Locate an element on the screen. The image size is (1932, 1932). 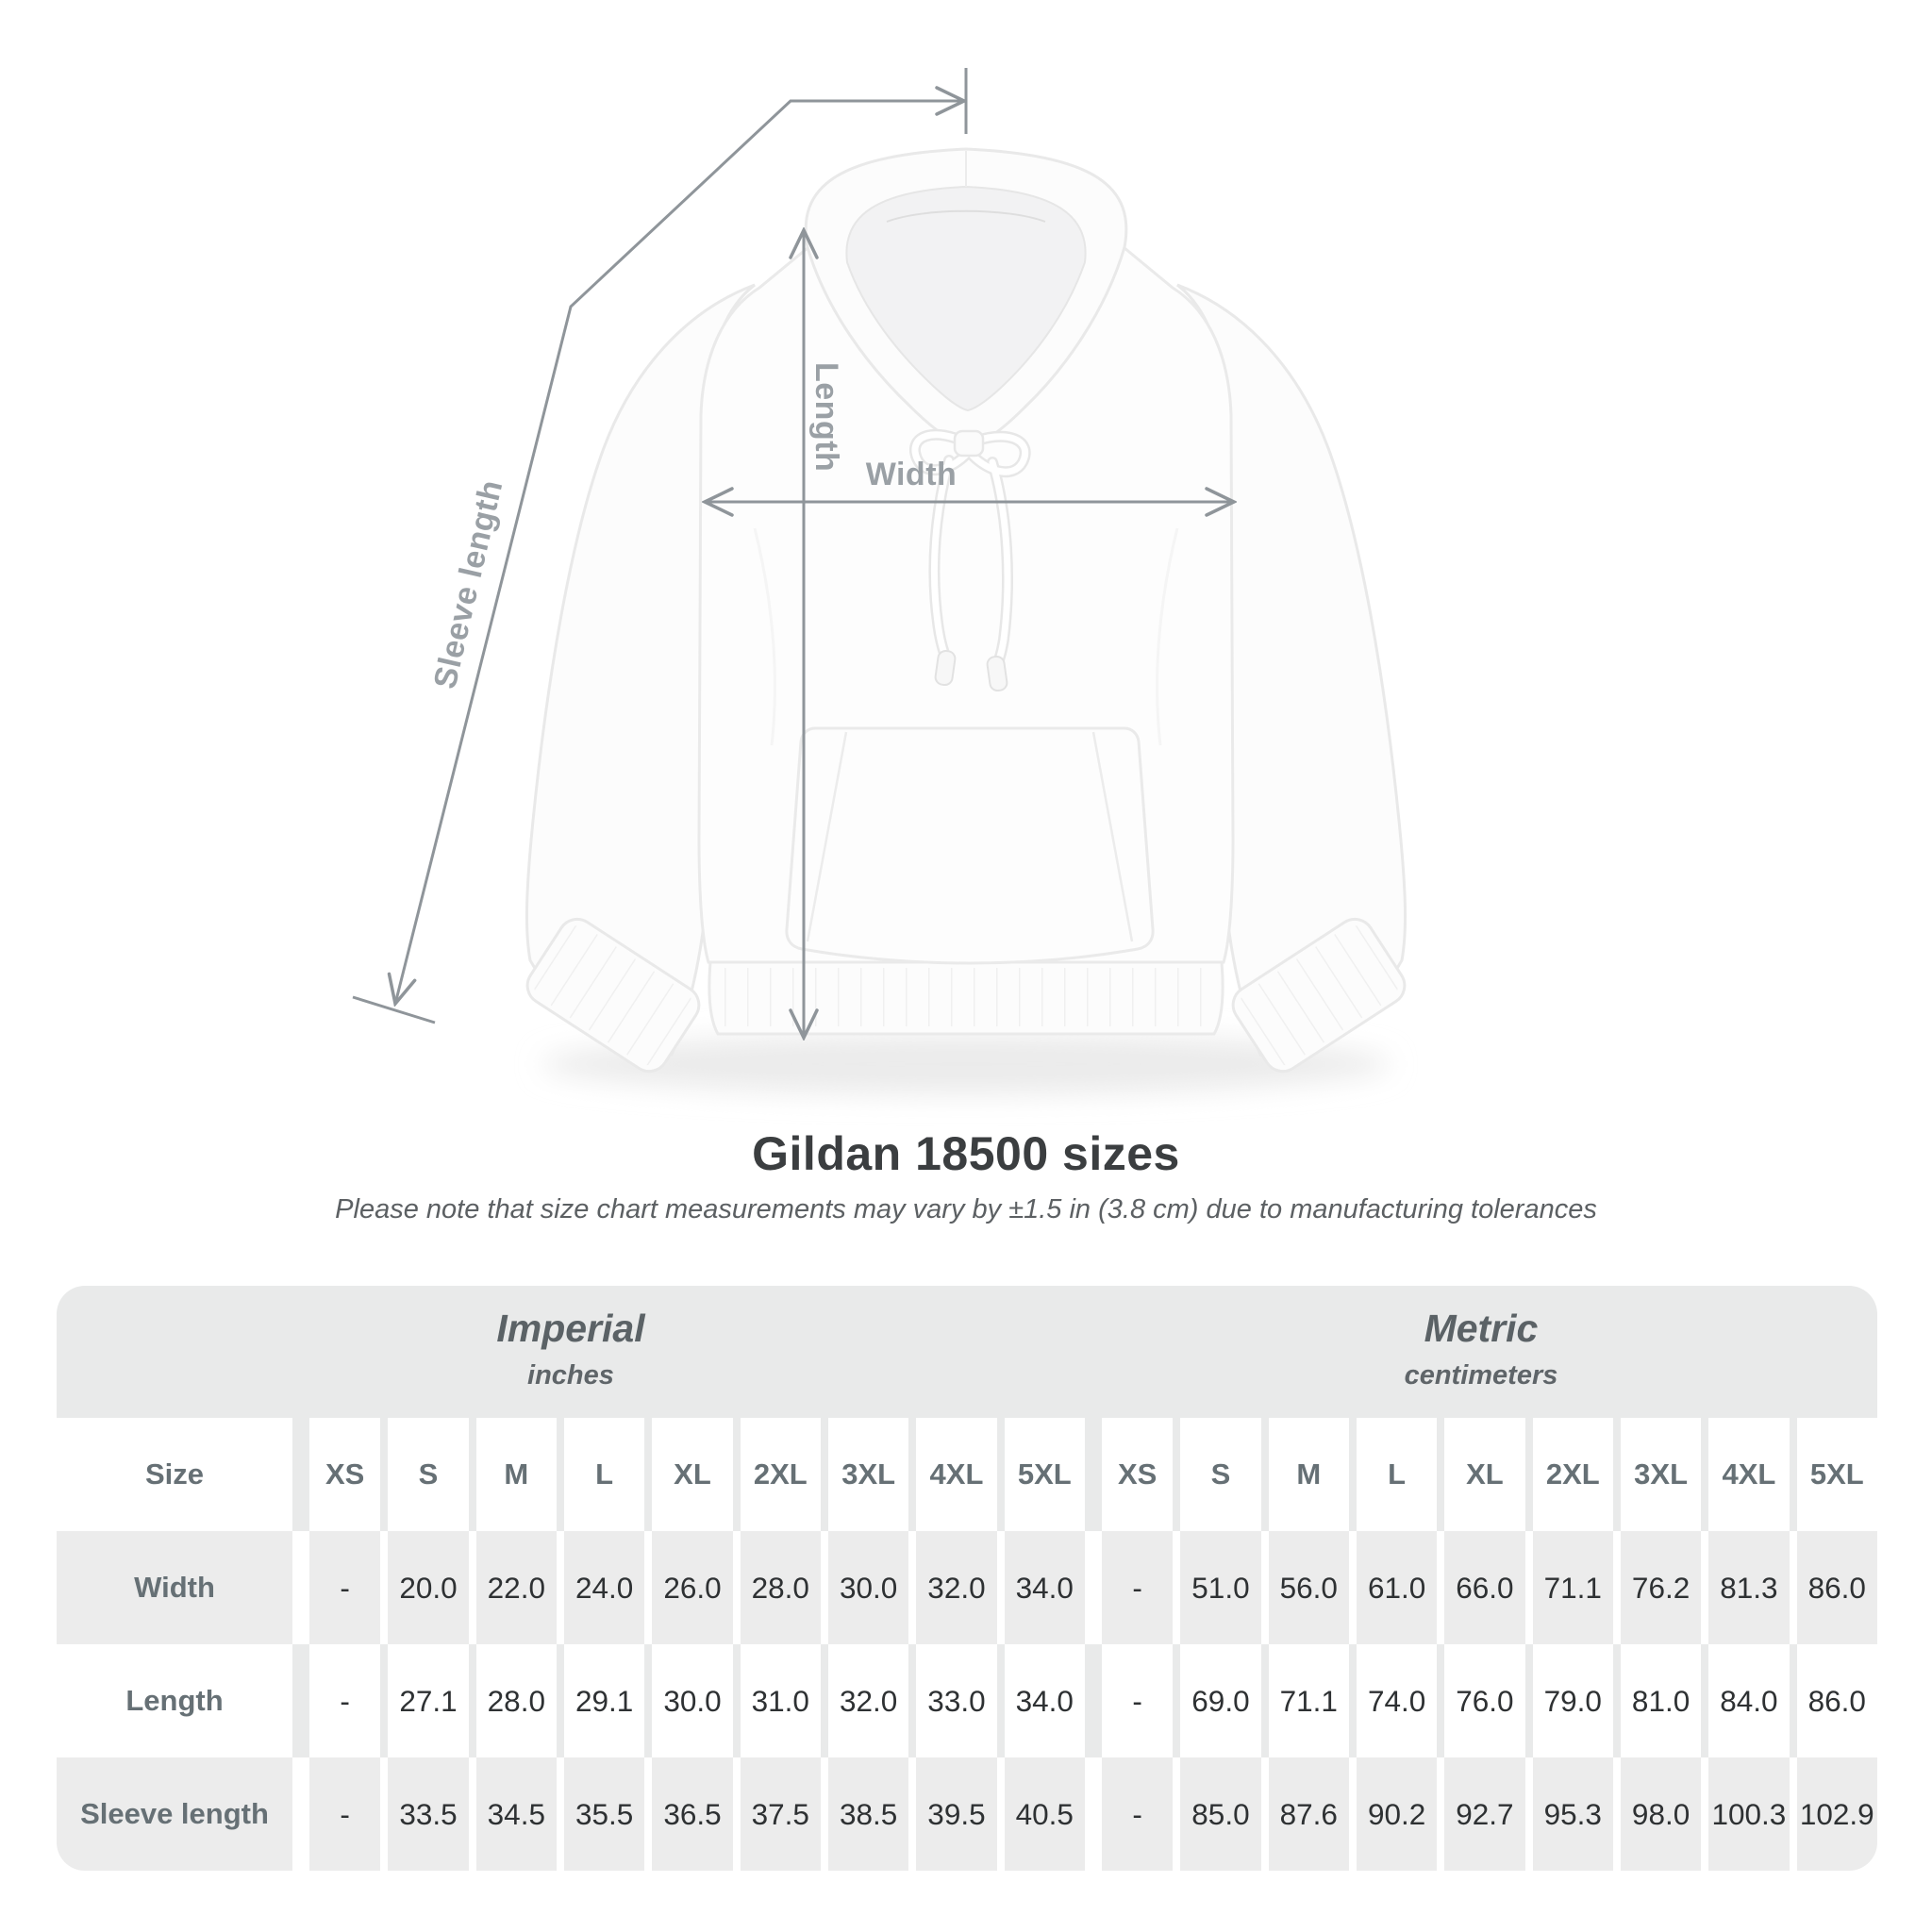
value-cell: 81.3 is located at coordinates (1746, 1588).